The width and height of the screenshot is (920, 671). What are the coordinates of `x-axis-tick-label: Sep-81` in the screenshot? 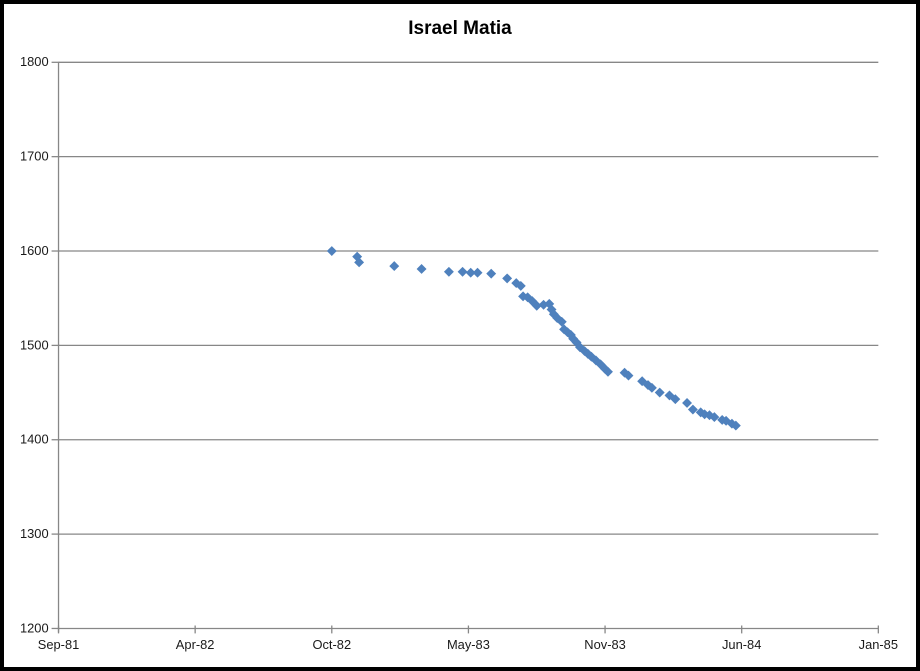 It's located at (59, 644).